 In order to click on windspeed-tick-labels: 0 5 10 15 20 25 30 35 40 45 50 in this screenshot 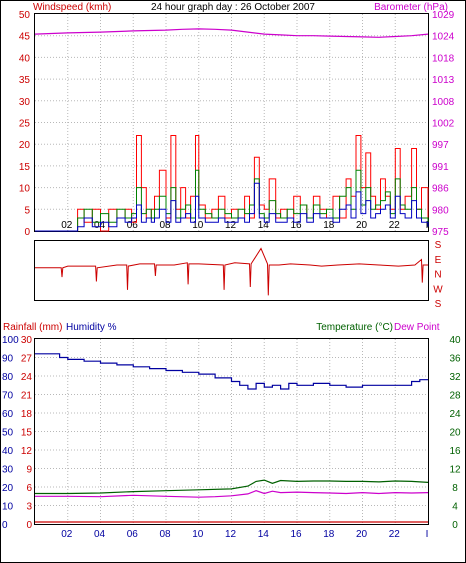, I will do `click(25, 124)`.